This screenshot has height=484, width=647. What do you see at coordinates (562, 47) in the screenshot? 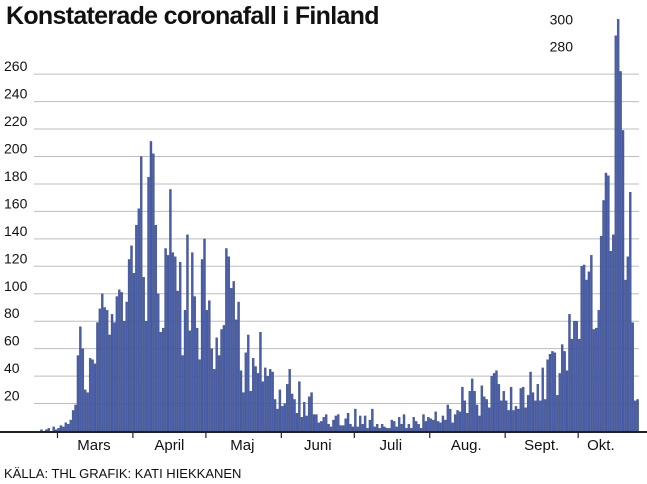
I see `y-tick-label-top: 280` at bounding box center [562, 47].